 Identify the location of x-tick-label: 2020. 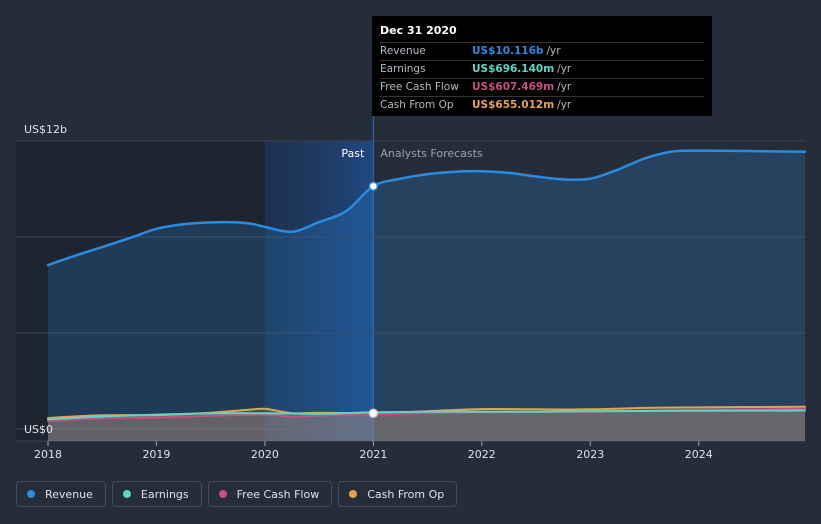
(265, 454).